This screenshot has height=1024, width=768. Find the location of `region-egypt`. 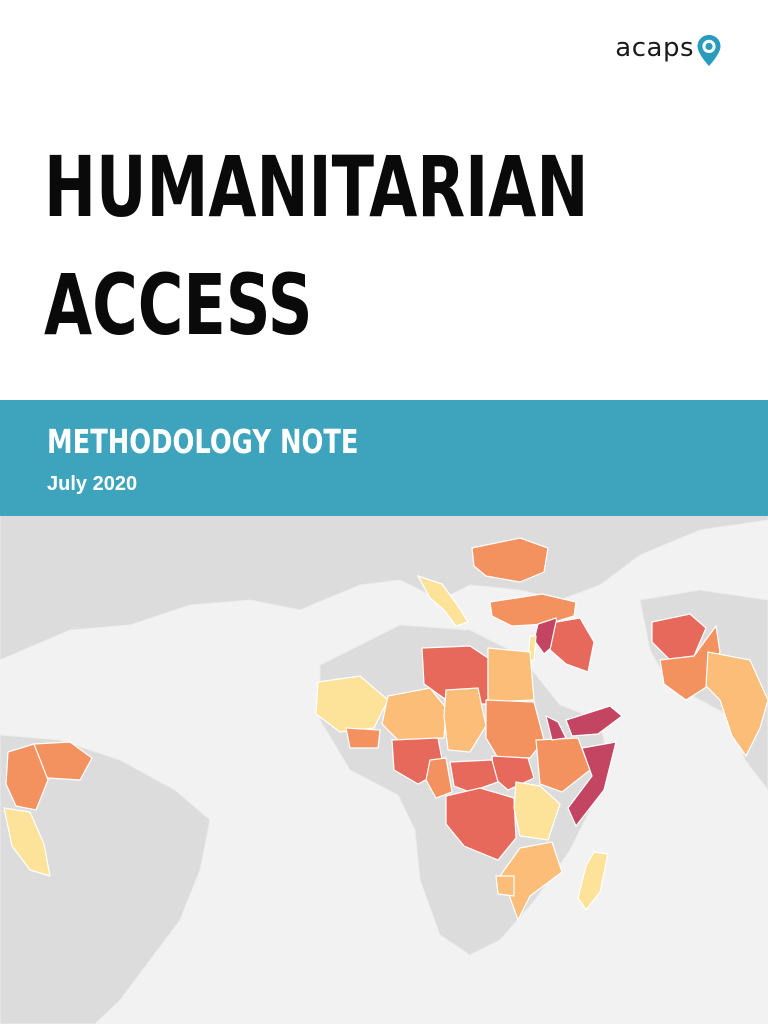

region-egypt is located at coordinates (511, 675).